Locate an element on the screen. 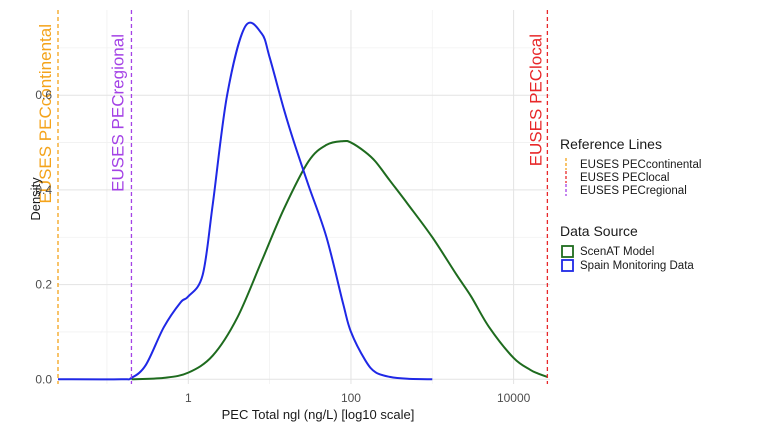 This screenshot has height=432, width=770. legend-title: Data Source is located at coordinates (599, 231).